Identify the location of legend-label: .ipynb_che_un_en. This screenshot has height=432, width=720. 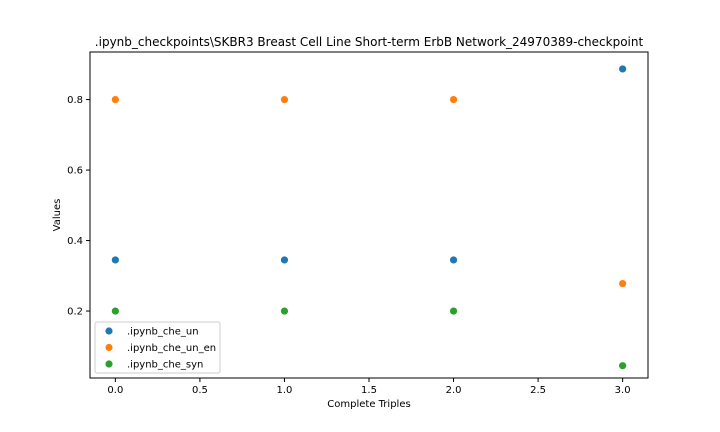
(171, 348).